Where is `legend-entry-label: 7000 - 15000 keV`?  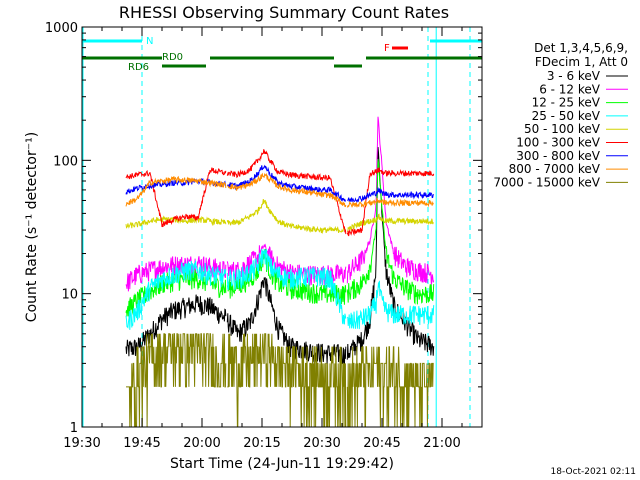
legend-entry-label: 7000 - 15000 keV is located at coordinates (546, 182).